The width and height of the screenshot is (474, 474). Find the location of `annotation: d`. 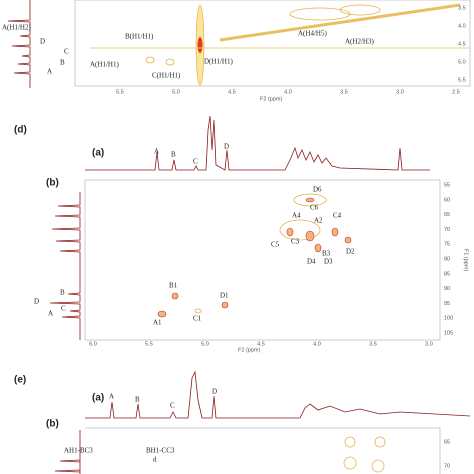

annotation: d is located at coordinates (155, 460).